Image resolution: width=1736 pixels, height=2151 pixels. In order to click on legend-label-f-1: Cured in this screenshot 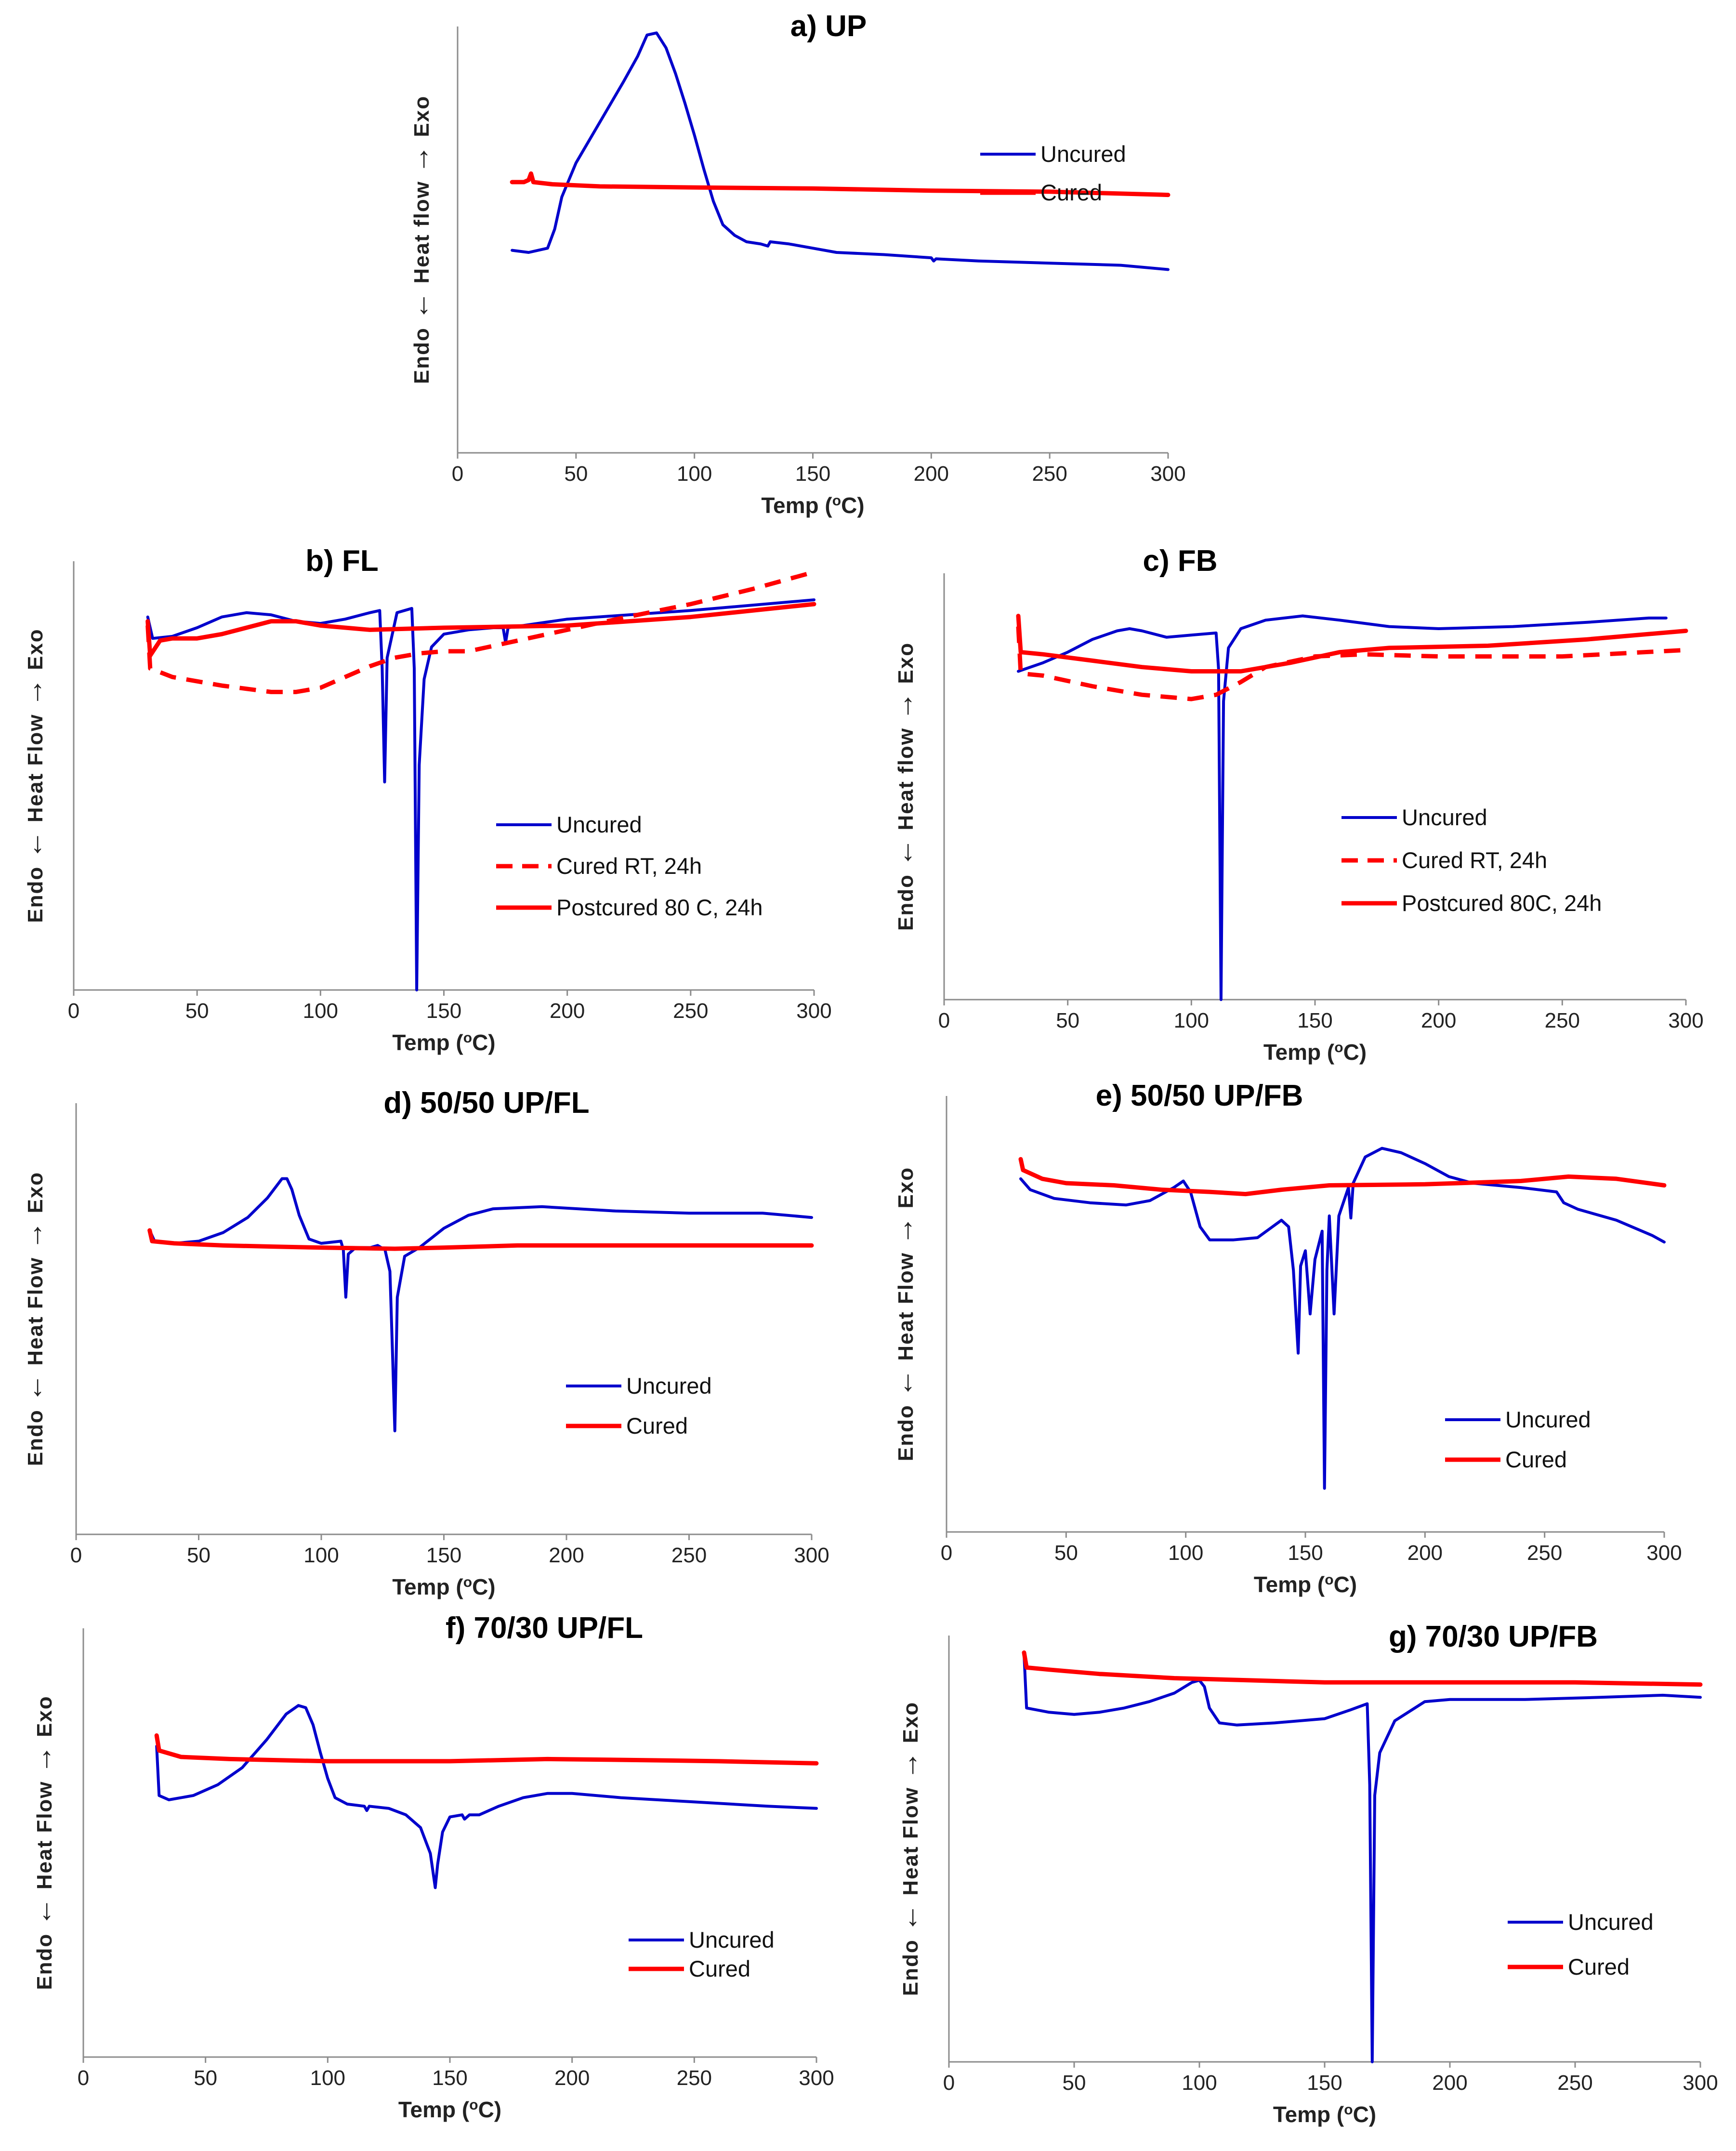, I will do `click(719, 1968)`.